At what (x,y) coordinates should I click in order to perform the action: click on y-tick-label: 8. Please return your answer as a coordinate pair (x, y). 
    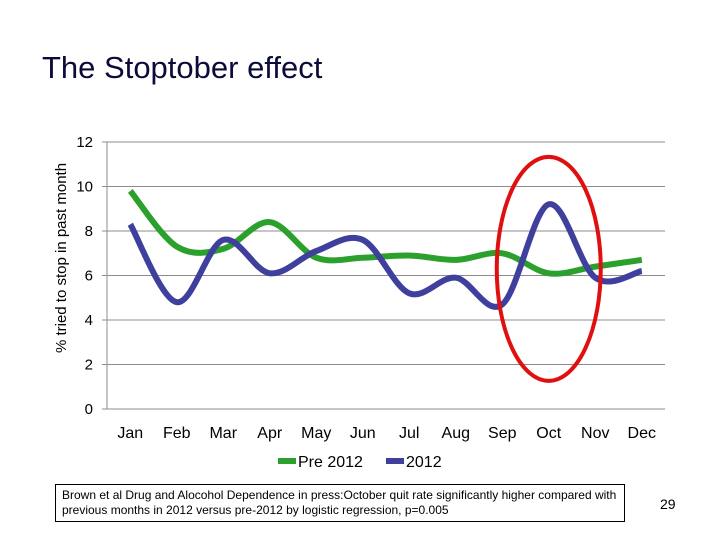
    Looking at the image, I should click on (89, 231).